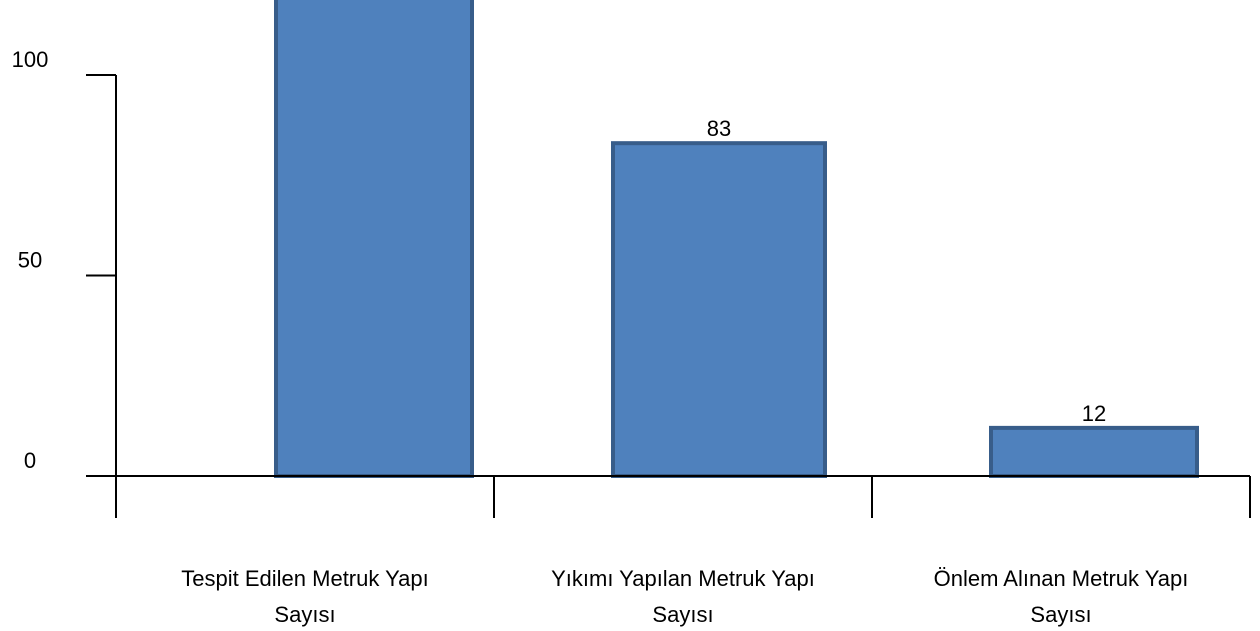  I want to click on category-label-2-line-1: Yıkımı Yapılan Metruk Yapı, so click(683, 578).